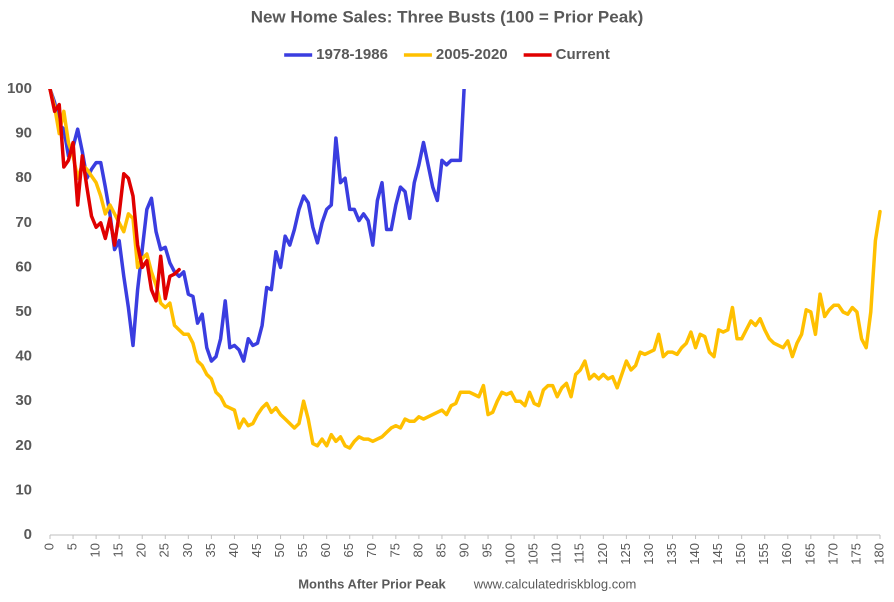  What do you see at coordinates (832, 554) in the screenshot?
I see `x-tick-label: 170` at bounding box center [832, 554].